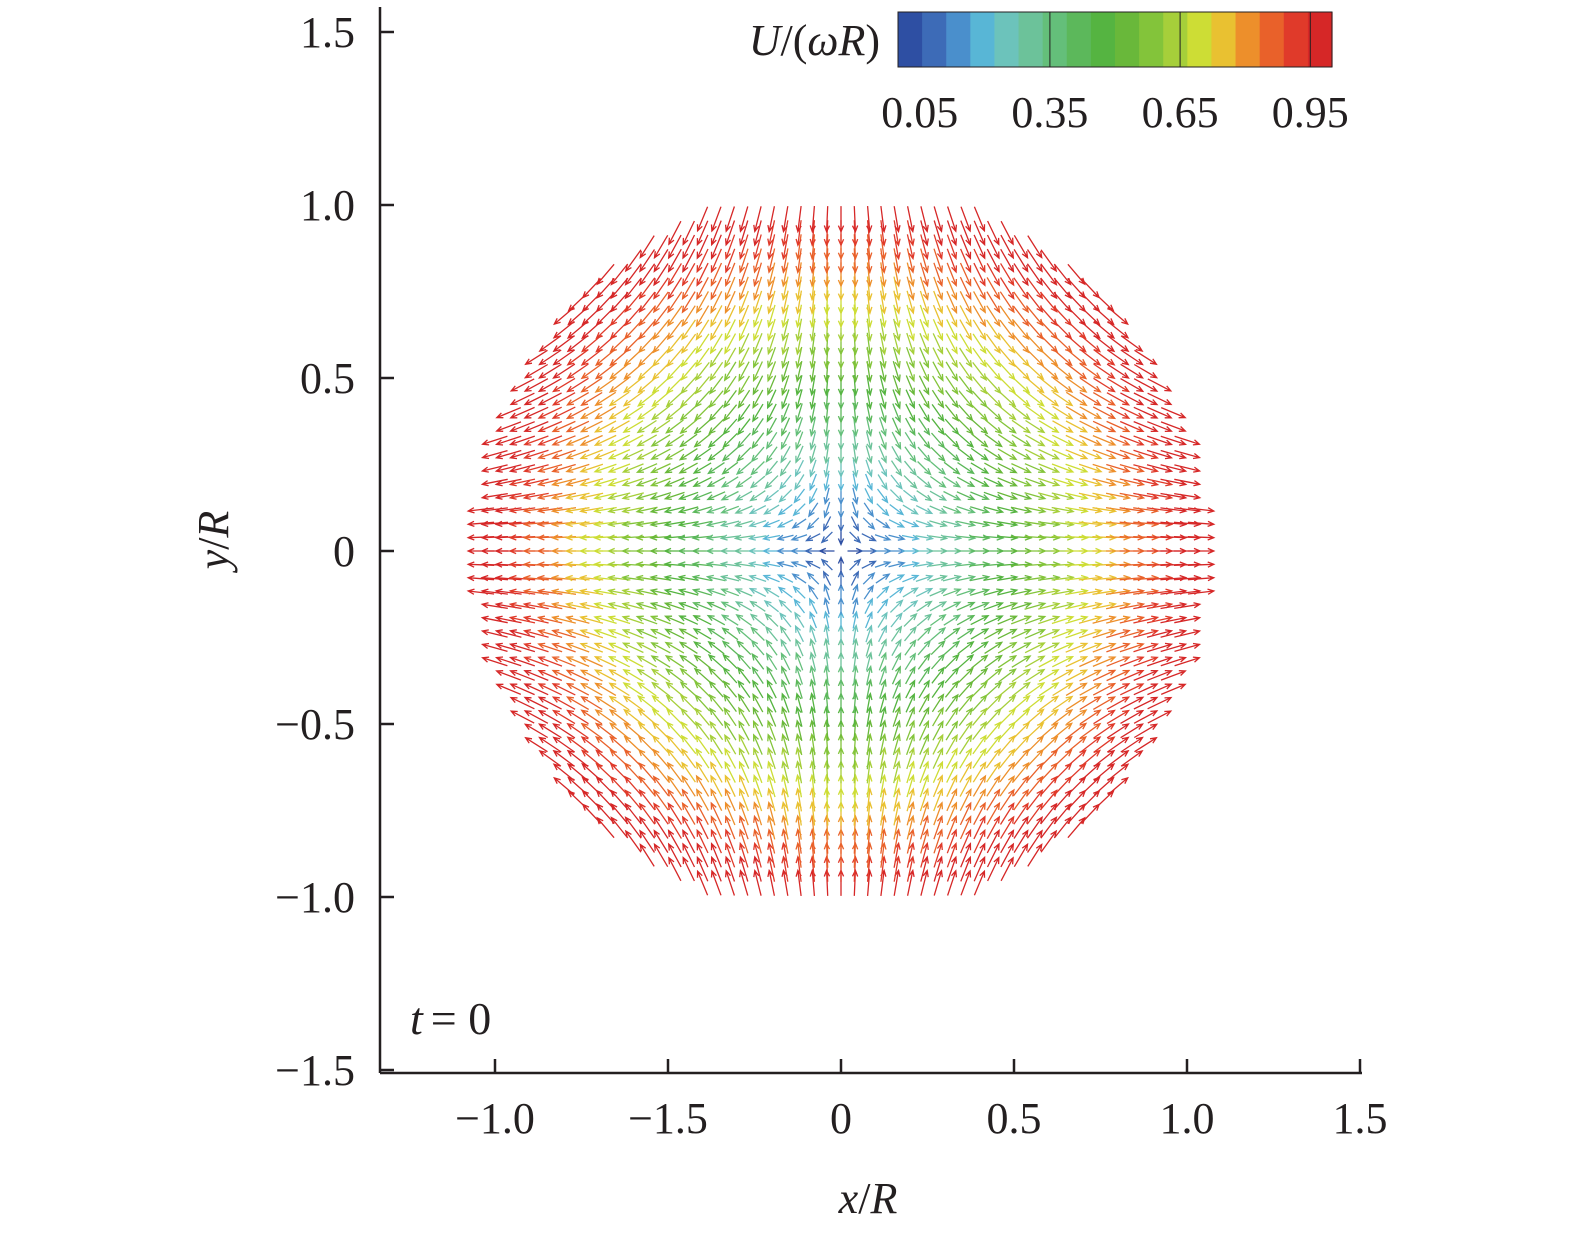 The height and width of the screenshot is (1240, 1575). I want to click on colorbar-label-var2: R, so click(851, 40).